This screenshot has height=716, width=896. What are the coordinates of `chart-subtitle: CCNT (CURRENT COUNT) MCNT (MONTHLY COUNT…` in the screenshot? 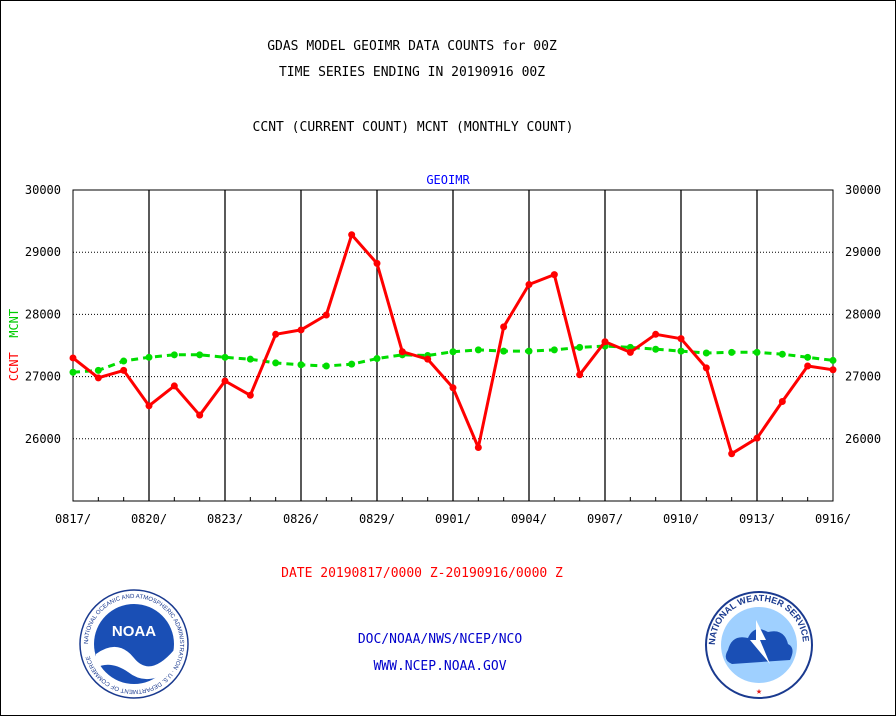 It's located at (413, 127).